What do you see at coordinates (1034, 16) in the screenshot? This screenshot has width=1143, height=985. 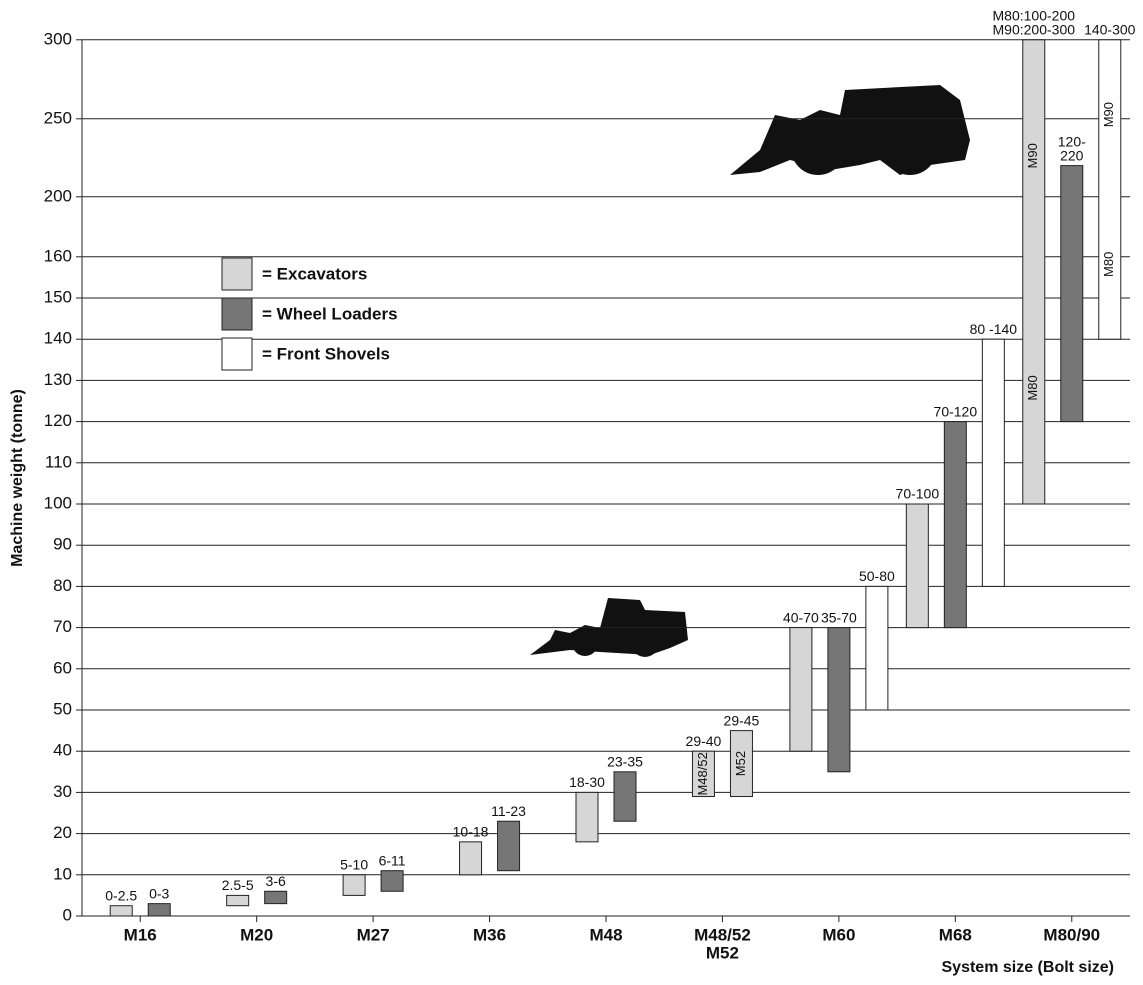 I see `bar-label: M80:100-200` at bounding box center [1034, 16].